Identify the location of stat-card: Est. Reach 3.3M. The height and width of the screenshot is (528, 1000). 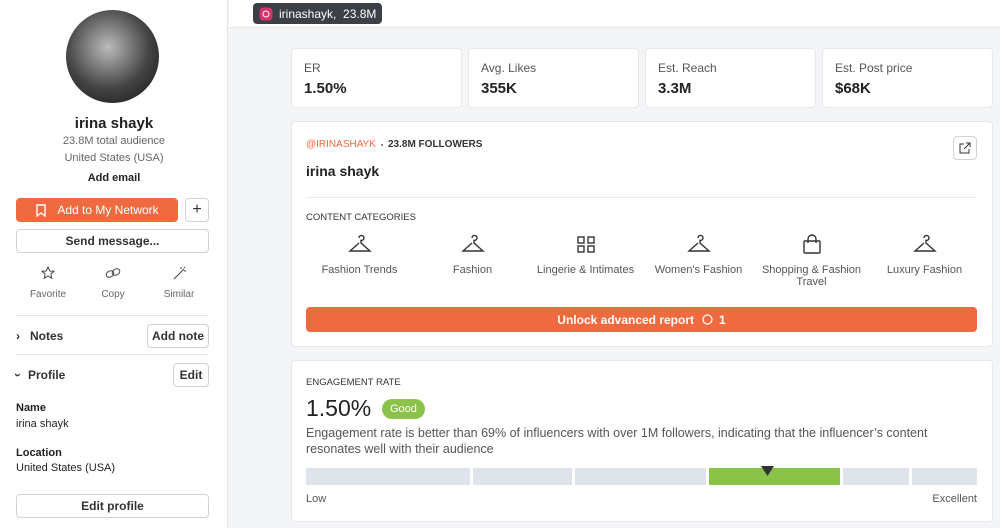
(730, 78).